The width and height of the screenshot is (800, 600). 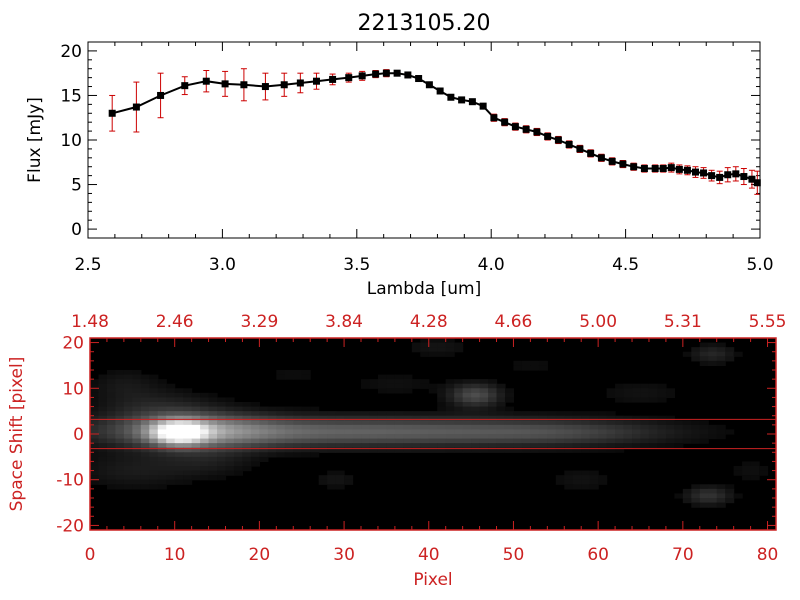 I want to click on x-tick-label: 40, so click(x=429, y=555).